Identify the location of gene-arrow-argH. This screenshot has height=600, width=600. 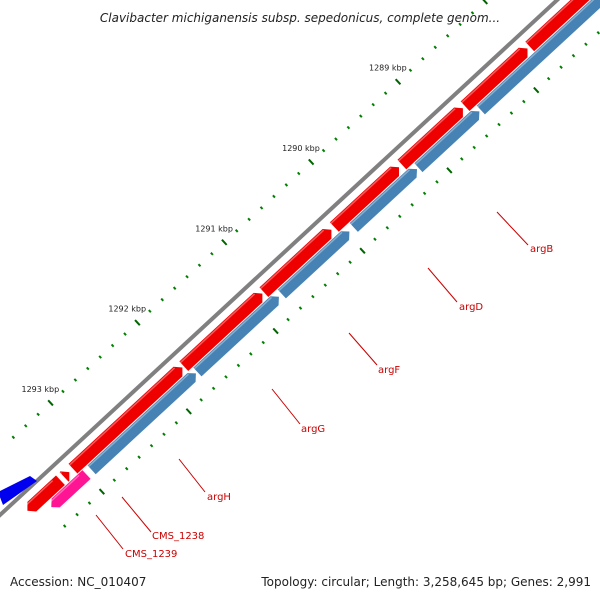
(141, 424).